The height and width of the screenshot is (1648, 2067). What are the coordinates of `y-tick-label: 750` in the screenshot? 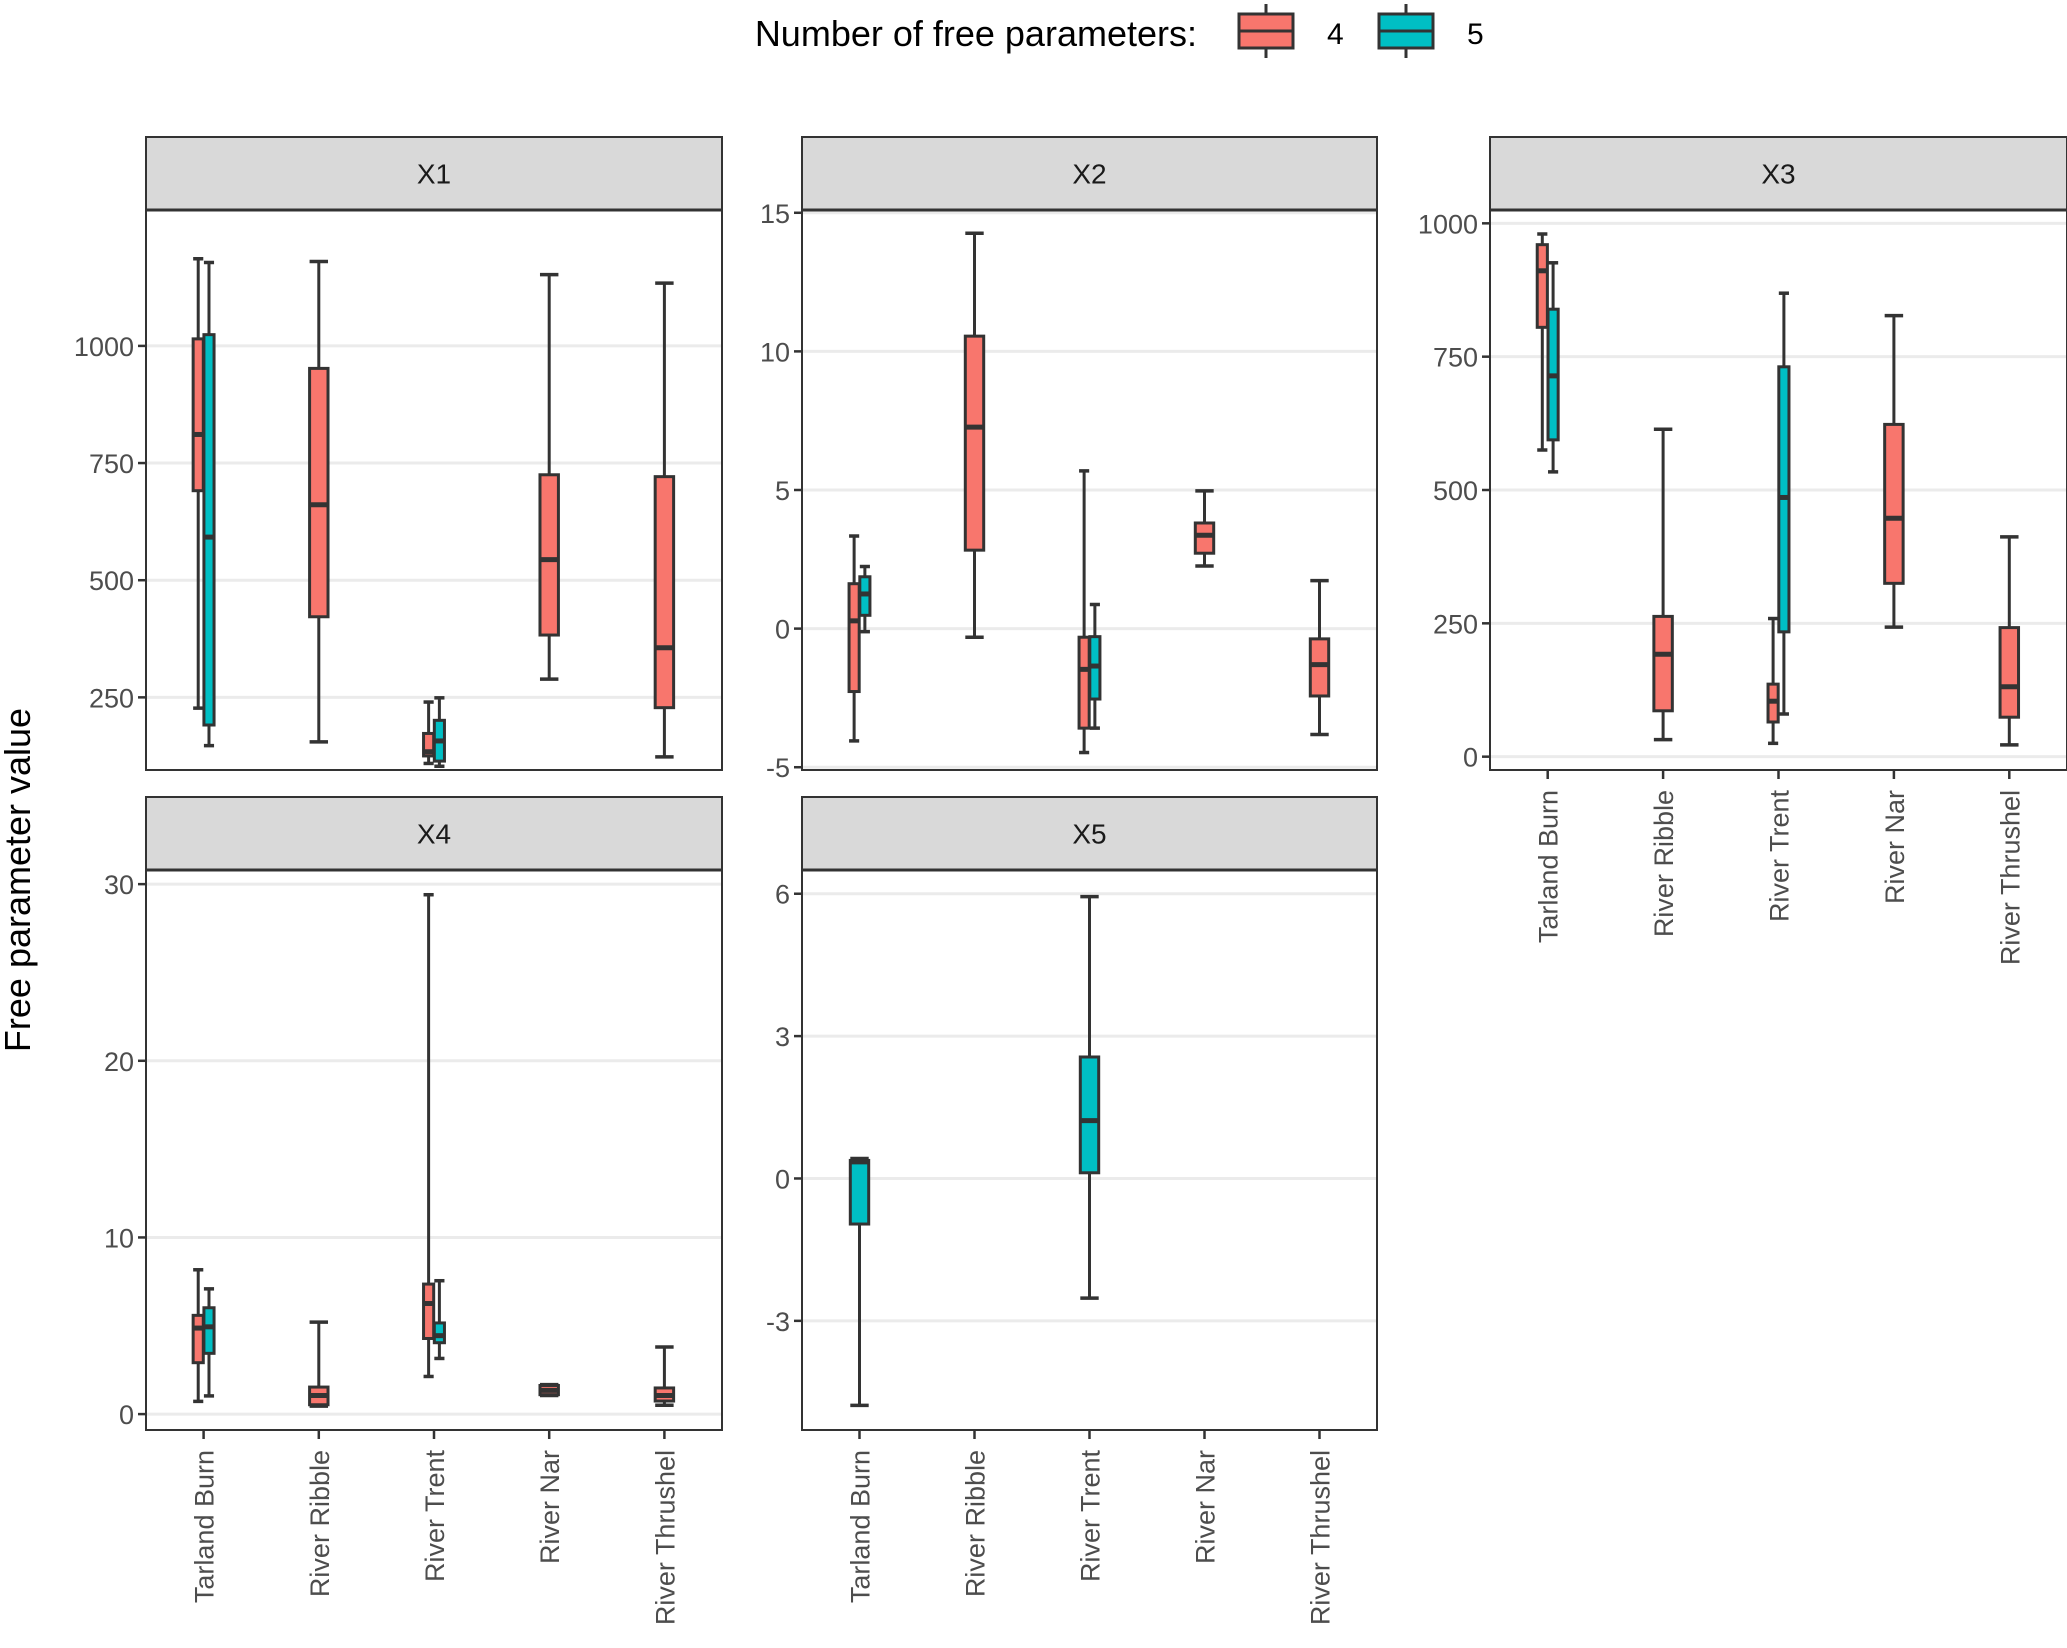 It's located at (111, 464).